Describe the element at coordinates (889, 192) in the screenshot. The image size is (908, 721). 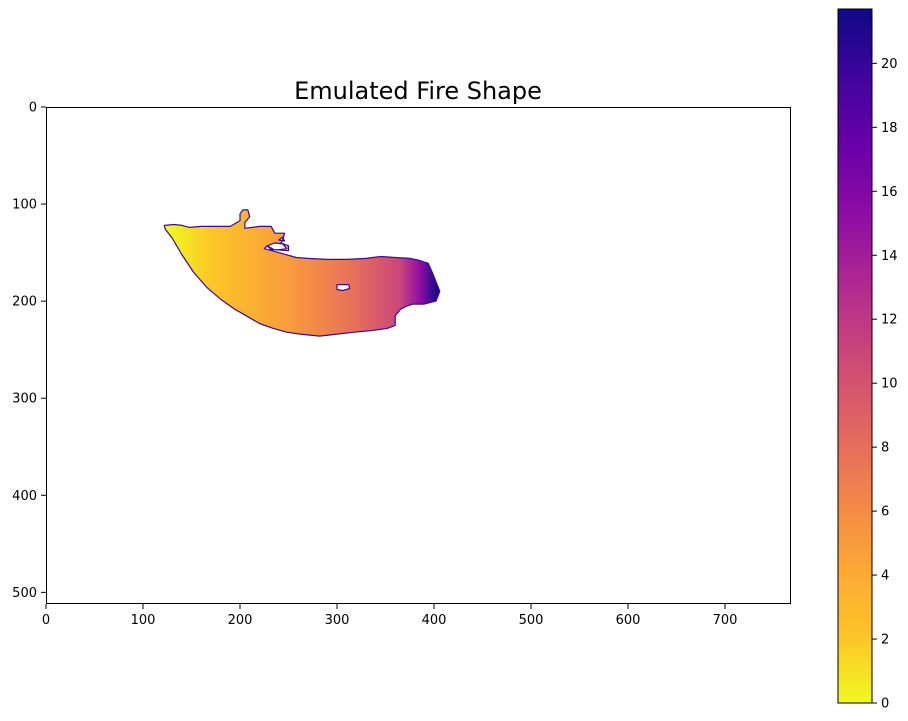
I see `colorbar-tick-label: 16` at that location.